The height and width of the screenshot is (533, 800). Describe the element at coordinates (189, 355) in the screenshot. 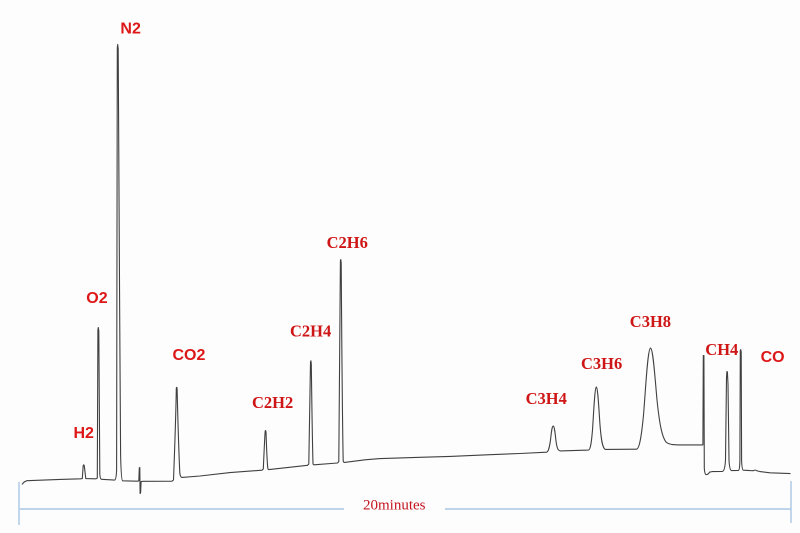

I see `svg-text: CO2` at that location.